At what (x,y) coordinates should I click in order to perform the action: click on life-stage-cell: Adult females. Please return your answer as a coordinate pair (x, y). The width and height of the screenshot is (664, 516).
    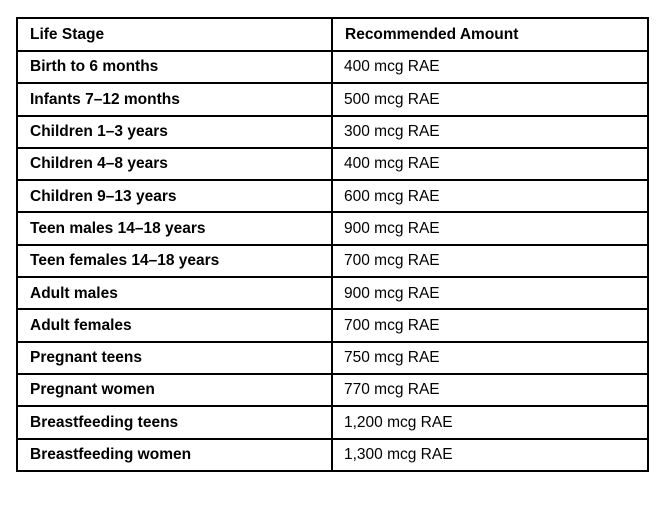
    Looking at the image, I should click on (174, 325).